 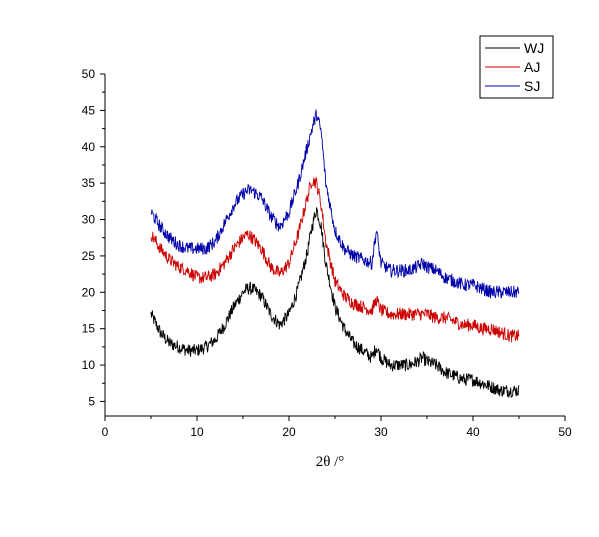 What do you see at coordinates (89, 365) in the screenshot?
I see `y-tick-label: 10` at bounding box center [89, 365].